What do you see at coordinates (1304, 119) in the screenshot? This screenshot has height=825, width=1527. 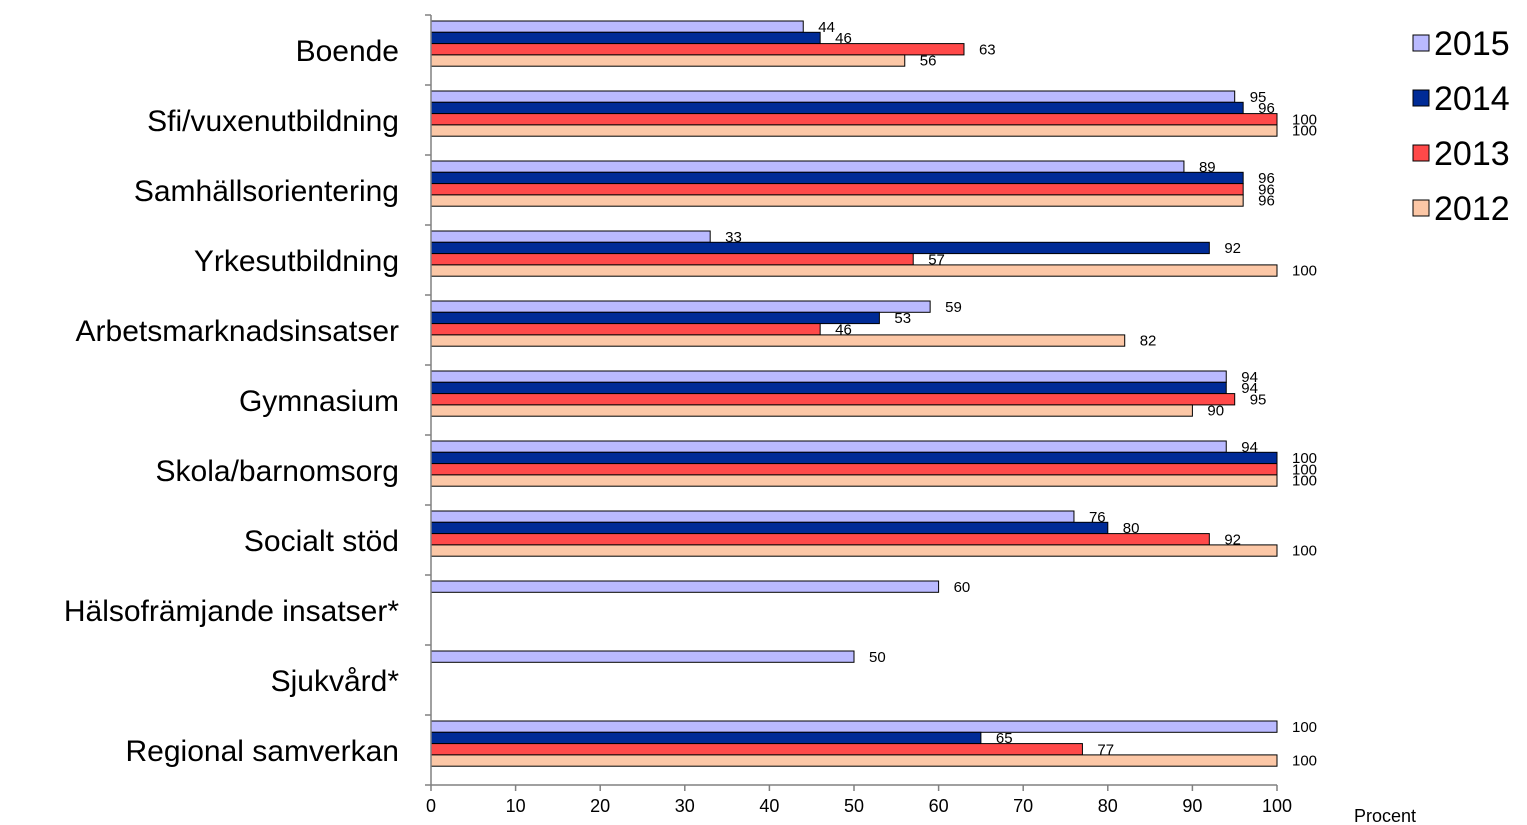 I see `value-label-2013-1: 100` at bounding box center [1304, 119].